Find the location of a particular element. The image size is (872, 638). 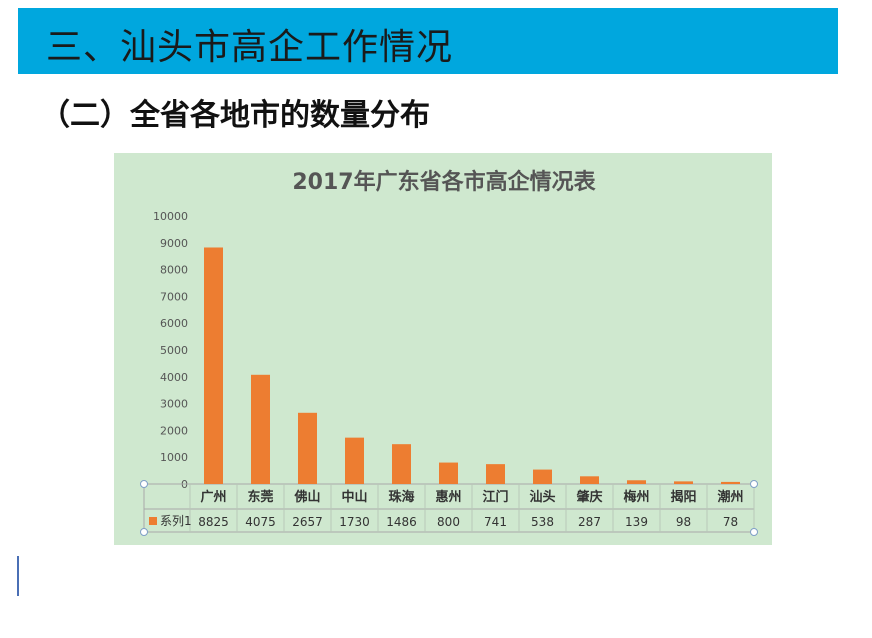

chart-title: 2017年广东省各市高企情况表 is located at coordinates (444, 182).